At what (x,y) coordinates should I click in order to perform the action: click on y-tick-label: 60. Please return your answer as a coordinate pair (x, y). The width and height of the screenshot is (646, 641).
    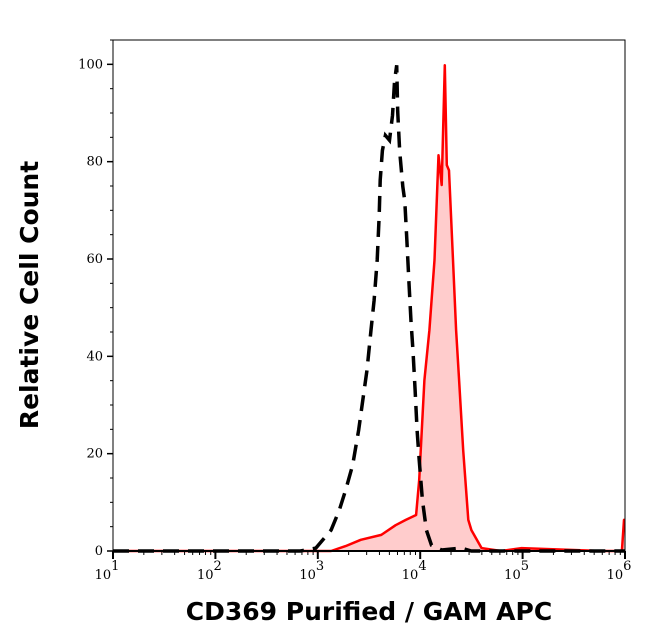
    Looking at the image, I should click on (94, 259).